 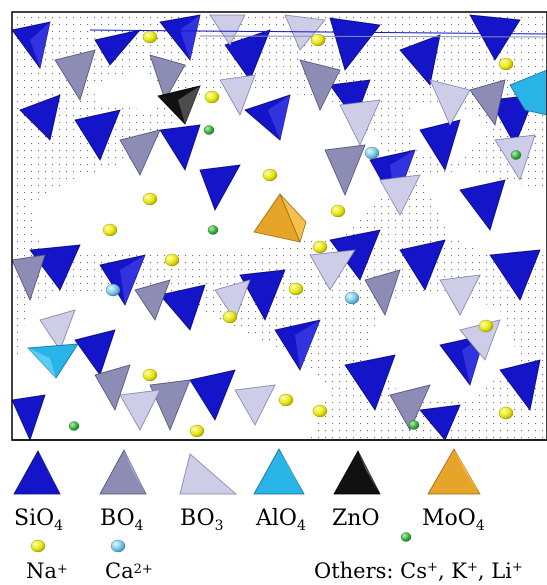 What do you see at coordinates (356, 518) in the screenshot?
I see `zno-label: ZnO` at bounding box center [356, 518].